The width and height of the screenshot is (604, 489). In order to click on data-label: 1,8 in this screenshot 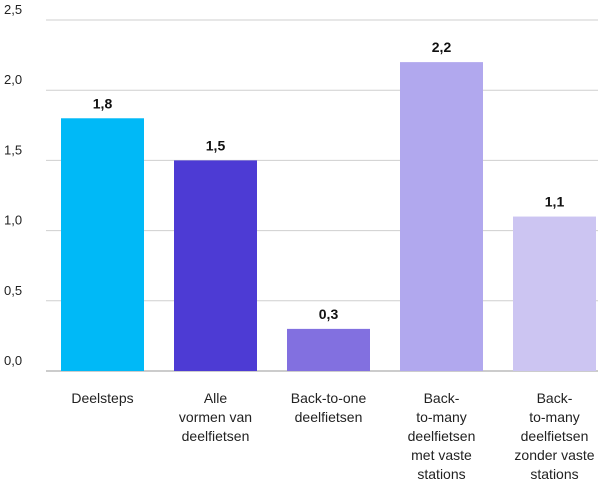, I will do `click(103, 103)`.